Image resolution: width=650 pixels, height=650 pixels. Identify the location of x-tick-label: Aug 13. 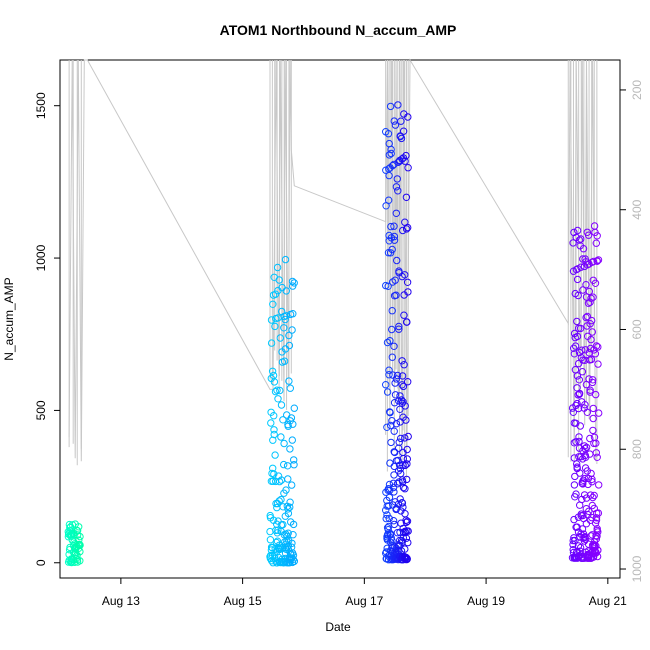
(121, 601).